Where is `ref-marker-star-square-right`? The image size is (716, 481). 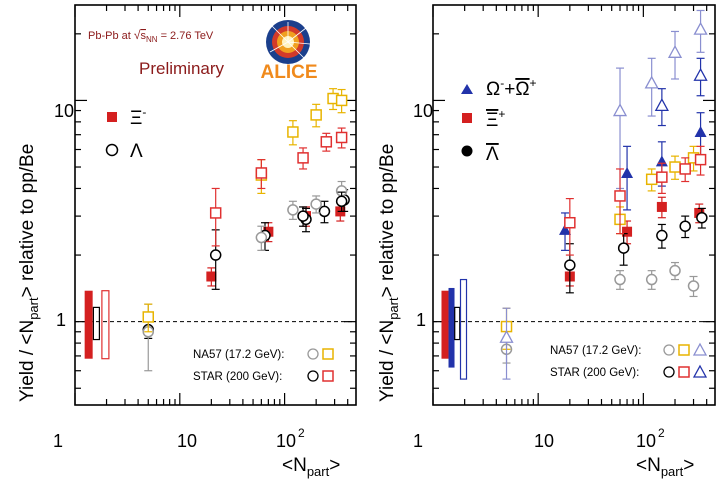 ref-marker-star-square-right is located at coordinates (684, 372).